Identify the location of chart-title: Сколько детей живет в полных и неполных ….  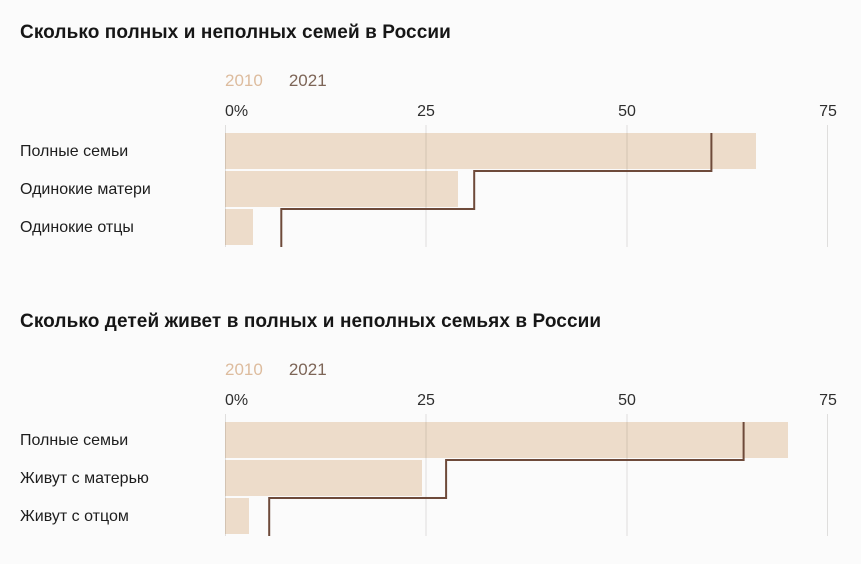
(311, 321).